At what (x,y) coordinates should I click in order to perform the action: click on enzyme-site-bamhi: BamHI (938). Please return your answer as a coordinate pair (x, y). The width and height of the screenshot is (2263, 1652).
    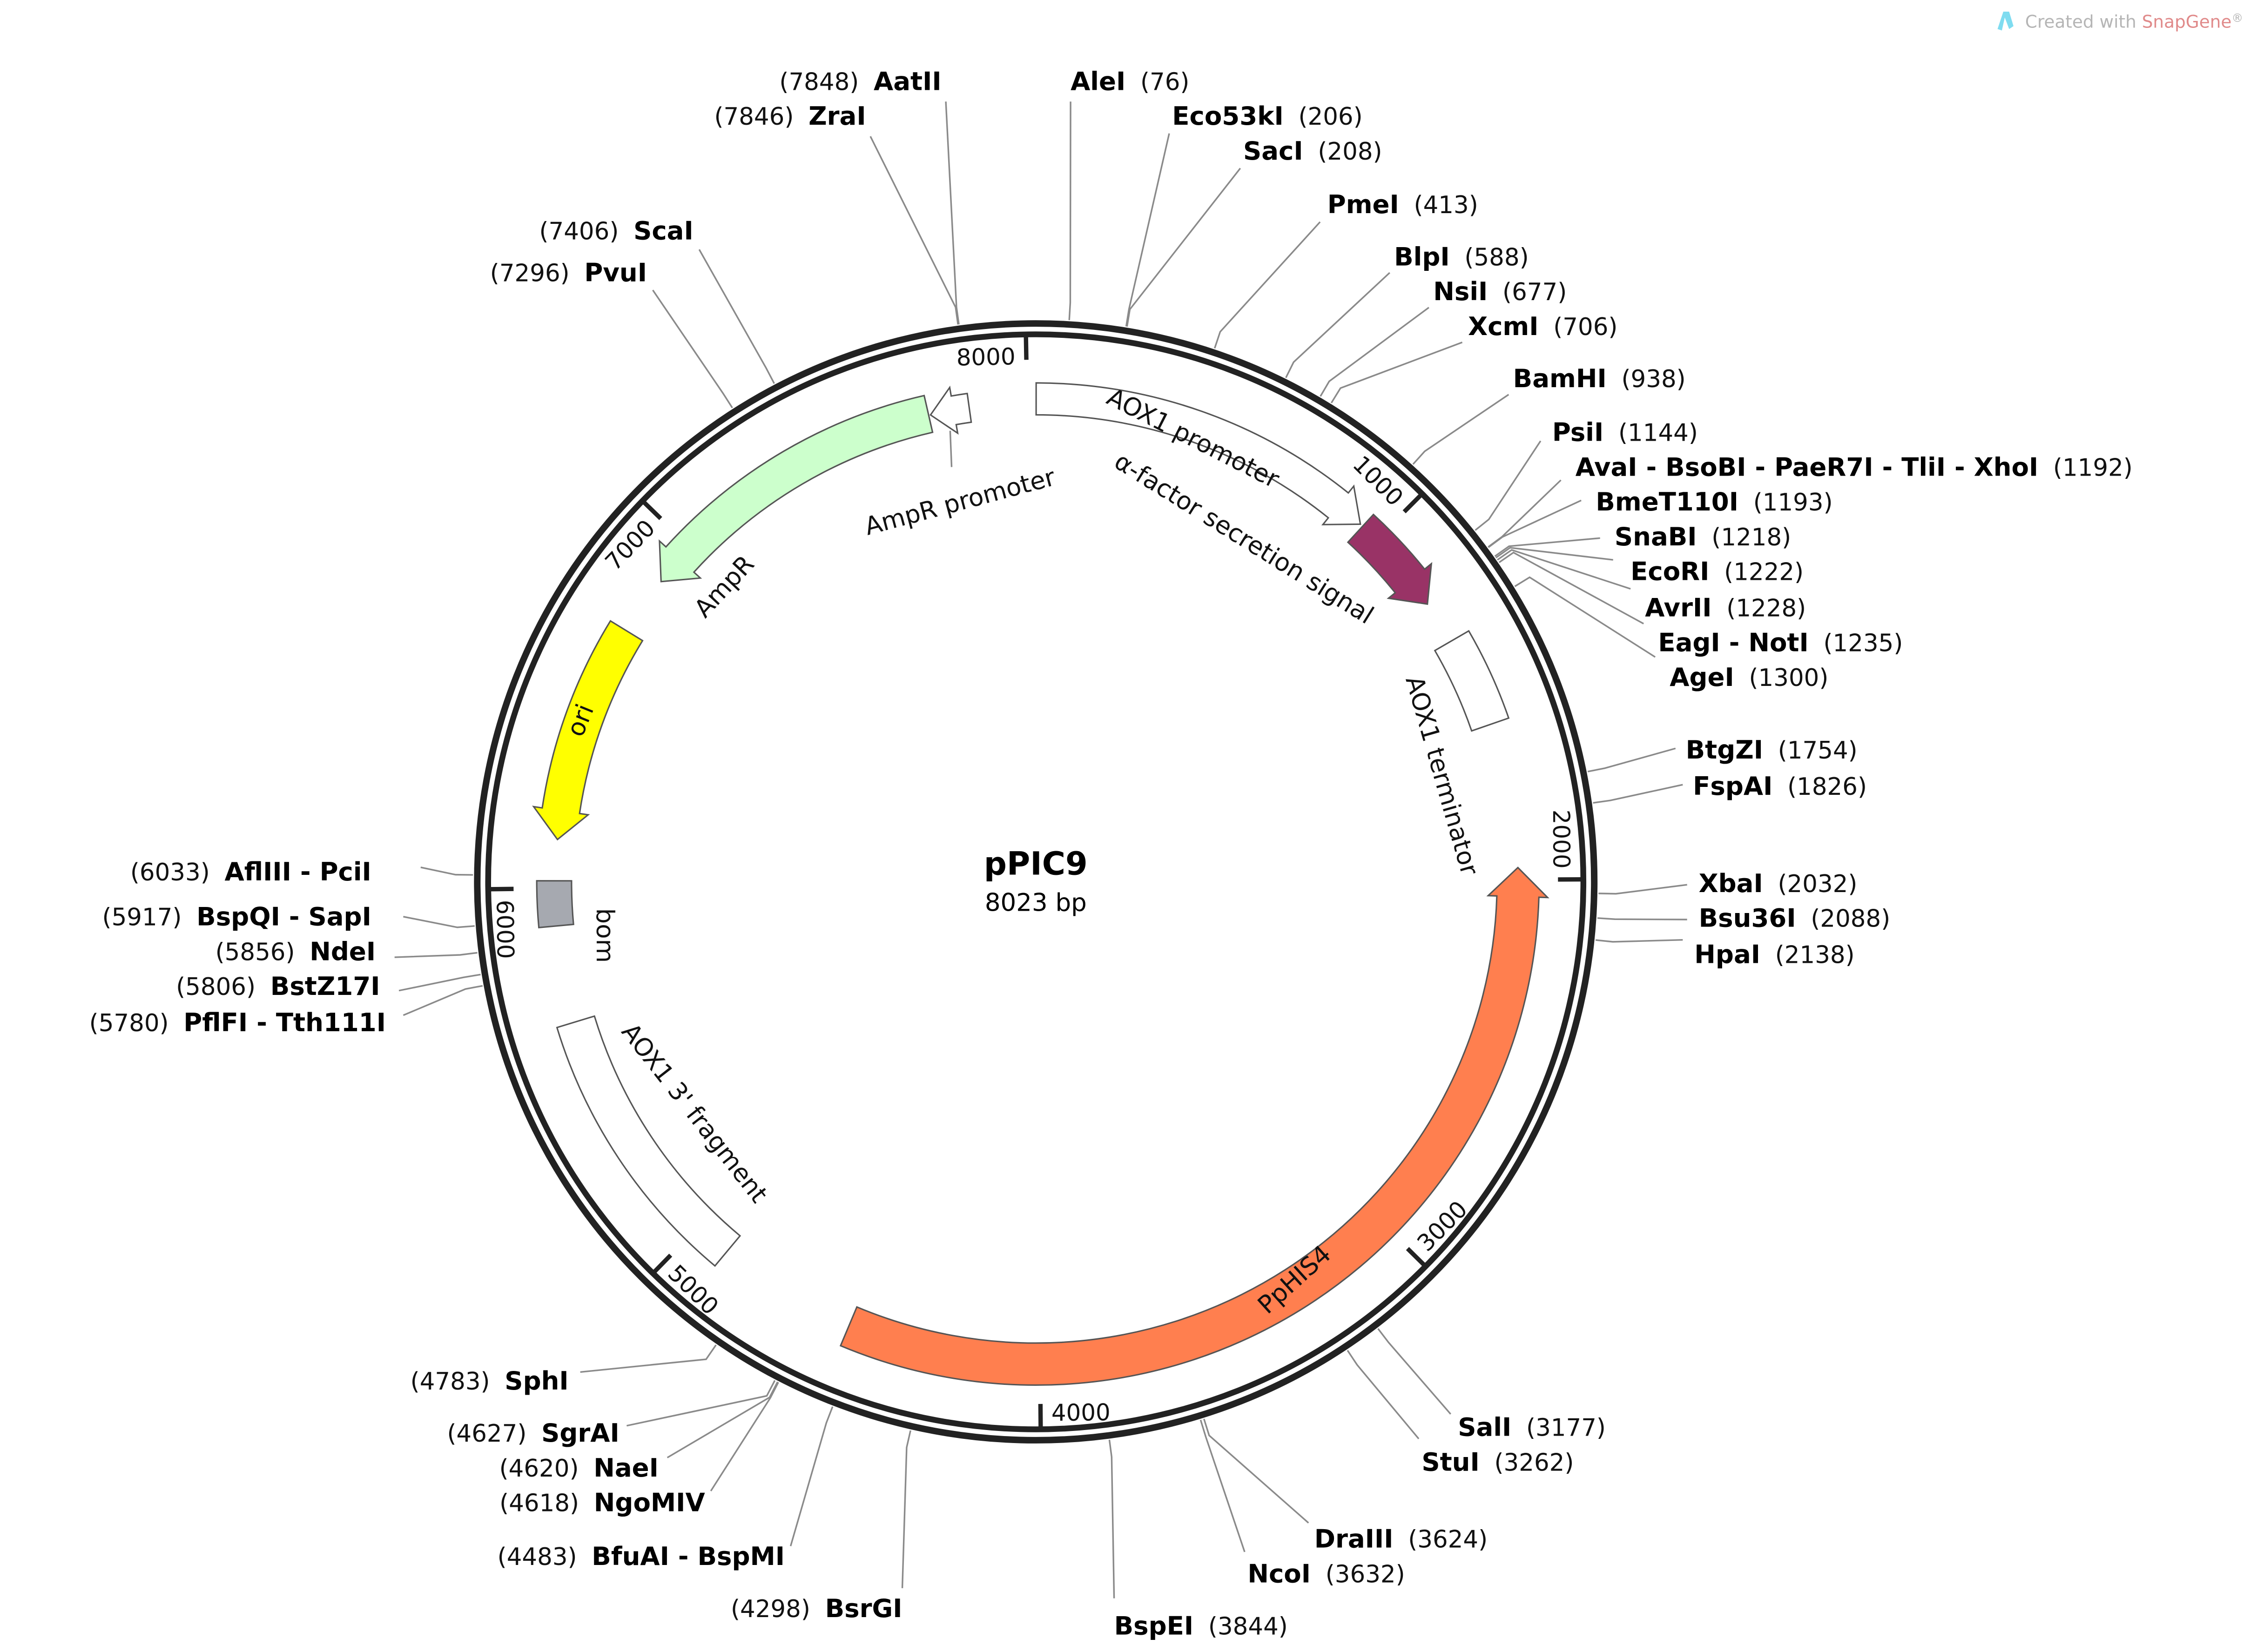
    Looking at the image, I should click on (1599, 378).